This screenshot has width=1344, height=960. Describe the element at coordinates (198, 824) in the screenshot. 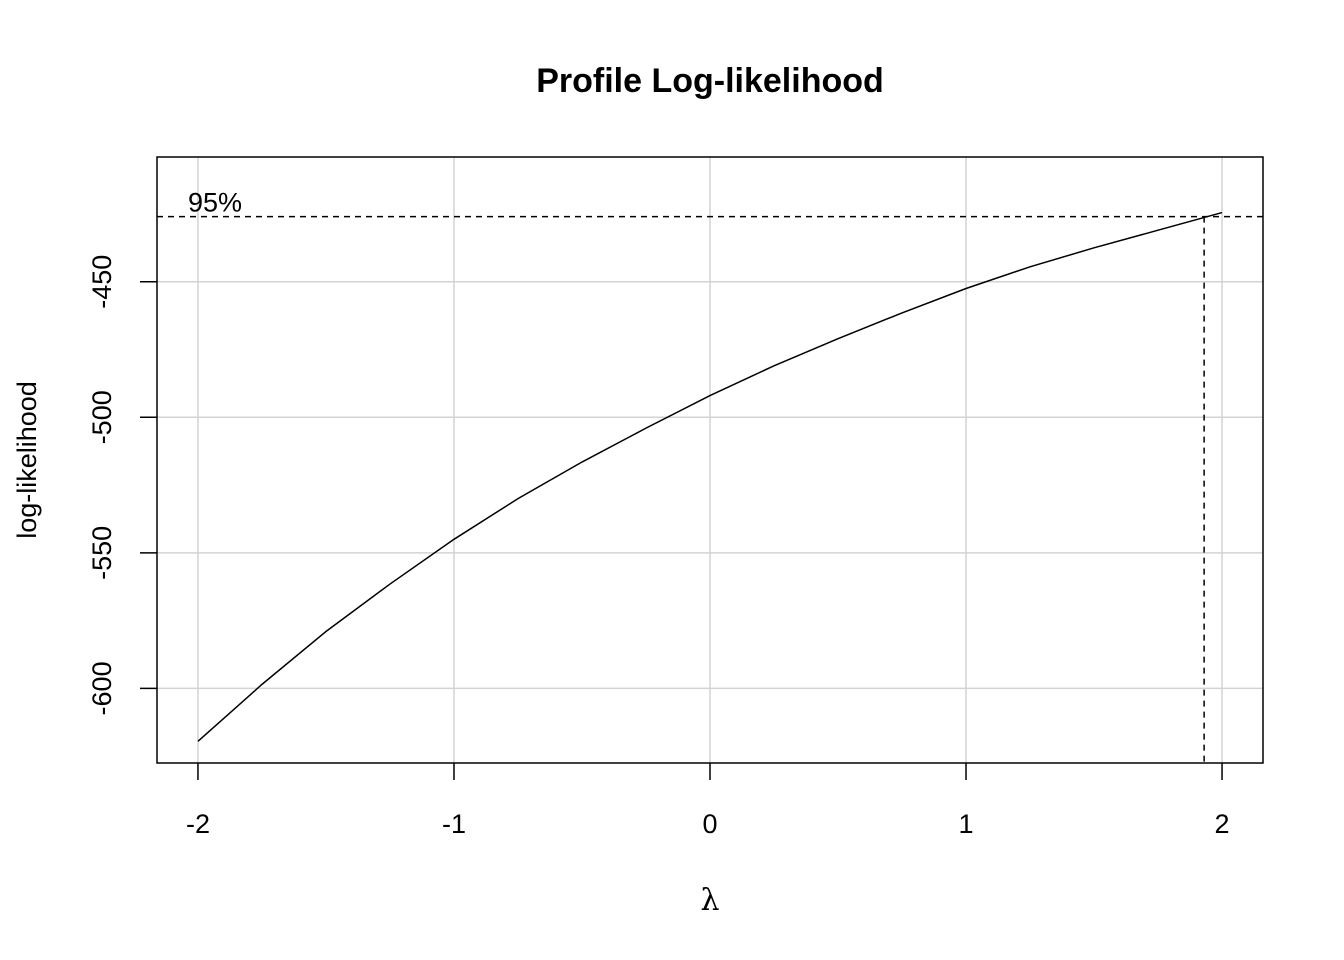

I see `x-tick-label: -2` at that location.